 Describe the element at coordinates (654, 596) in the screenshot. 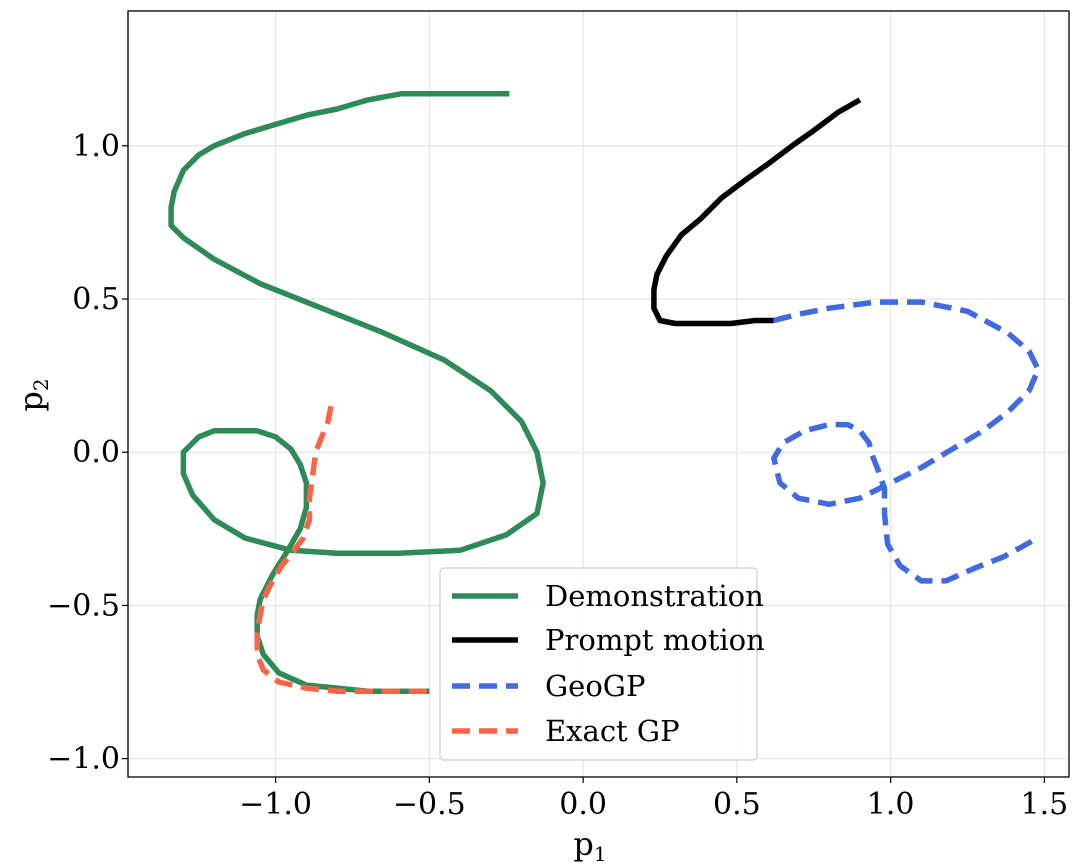

I see `legend-label-demonstration: Demonstration` at that location.